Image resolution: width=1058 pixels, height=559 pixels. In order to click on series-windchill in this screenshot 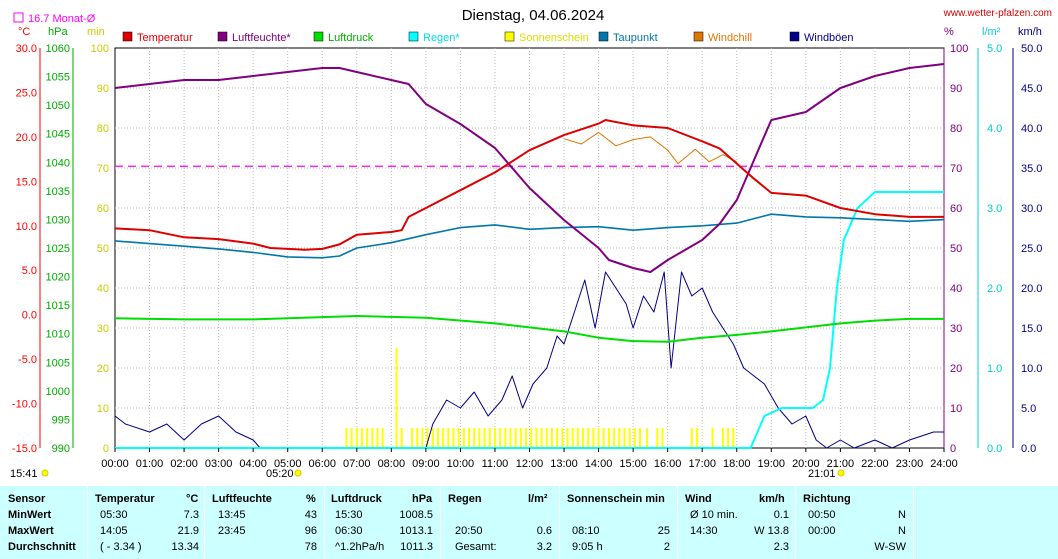, I will do `click(650, 148)`.